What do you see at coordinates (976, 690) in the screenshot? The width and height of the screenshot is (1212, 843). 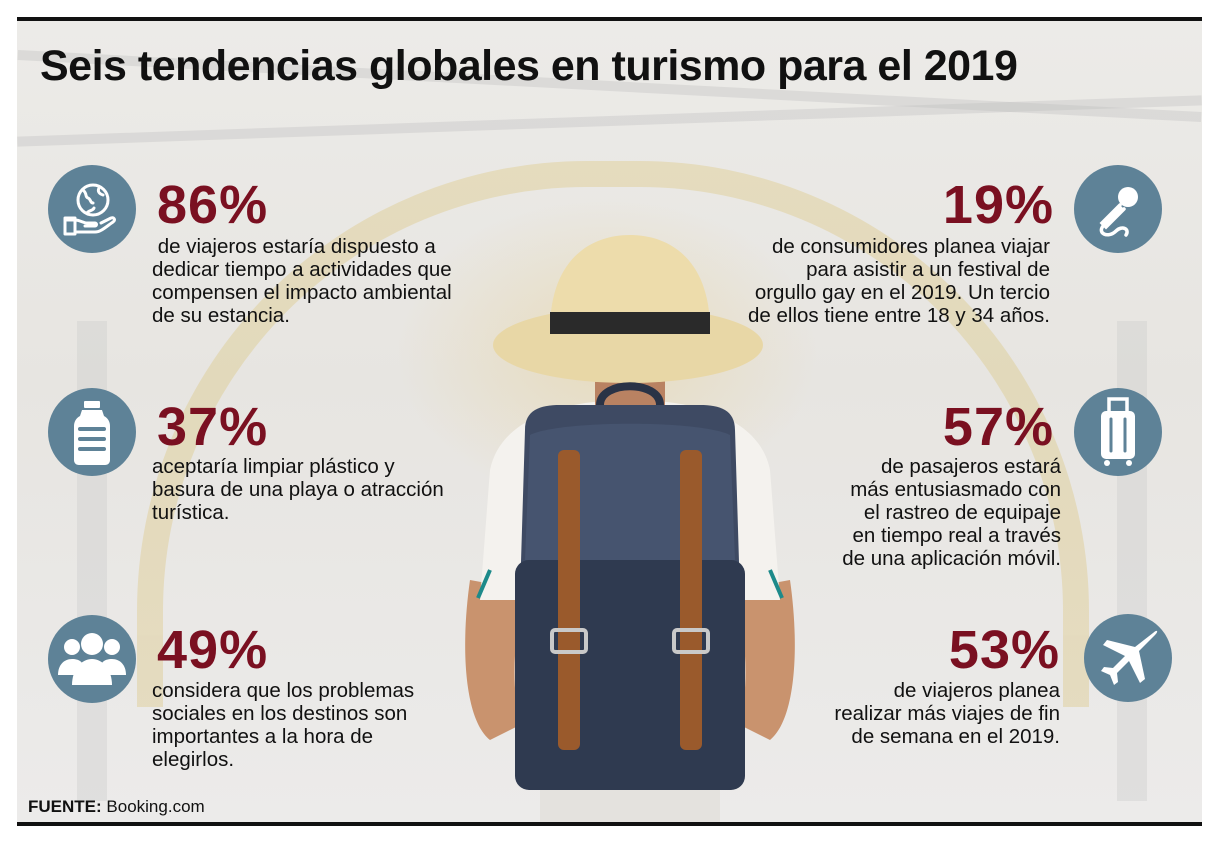 I see `description-line: de viajeros planea` at bounding box center [976, 690].